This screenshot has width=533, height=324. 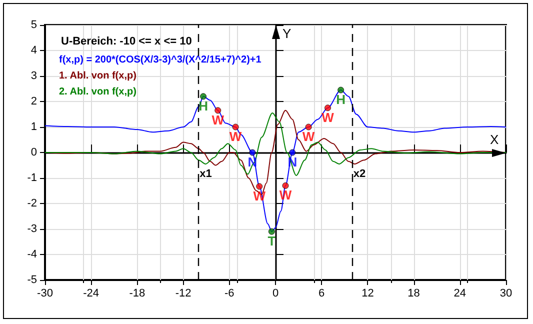 I want to click on x-tick-label: -18, so click(x=137, y=294).